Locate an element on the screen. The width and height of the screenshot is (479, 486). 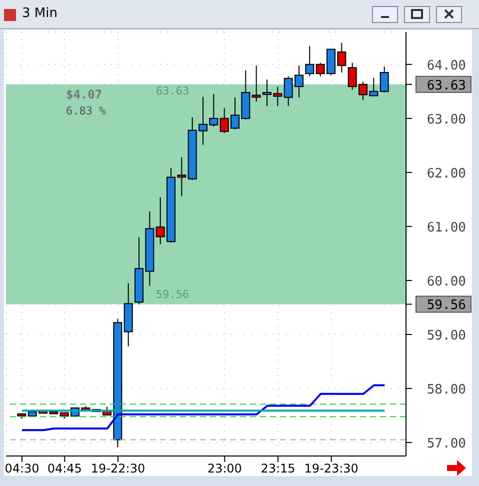
x-tick-label: 23:00 is located at coordinates (224, 469).